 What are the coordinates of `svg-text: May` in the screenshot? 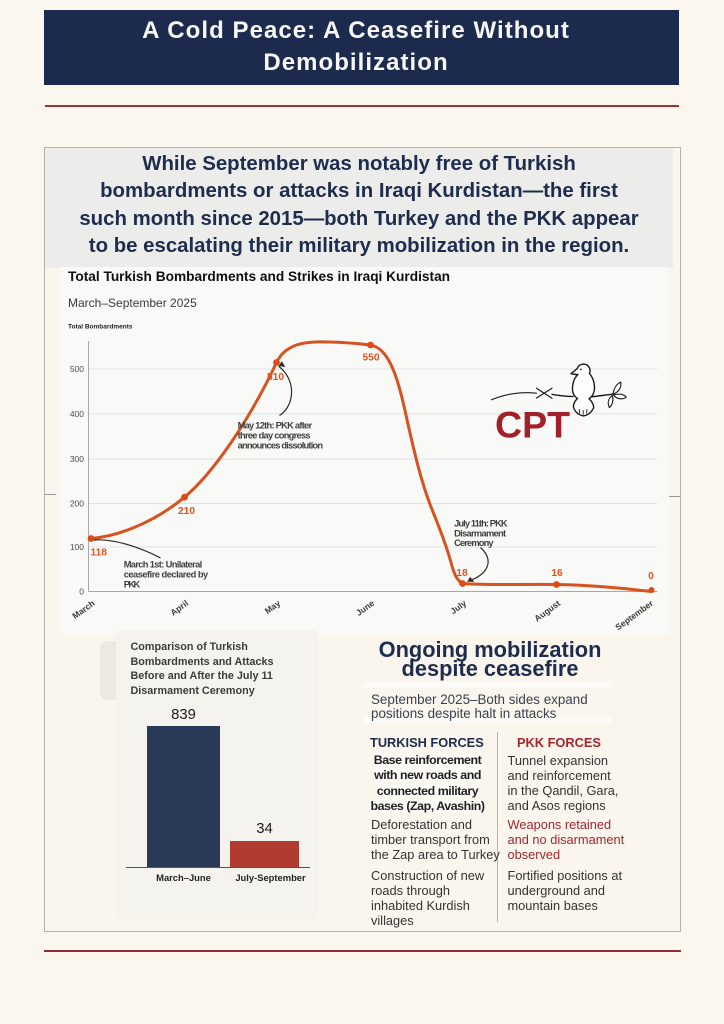 It's located at (273, 607).